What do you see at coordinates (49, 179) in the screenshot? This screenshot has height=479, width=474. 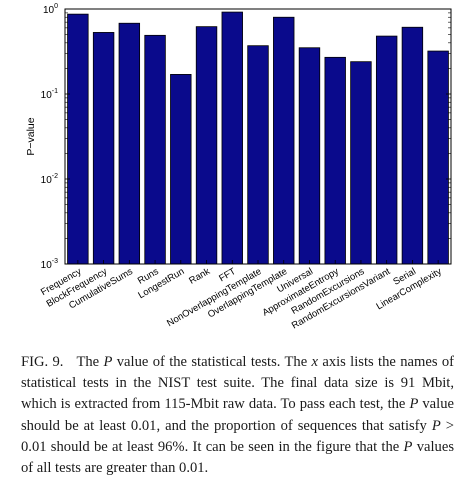 I see `y-tick-label: 10⁻²` at bounding box center [49, 179].